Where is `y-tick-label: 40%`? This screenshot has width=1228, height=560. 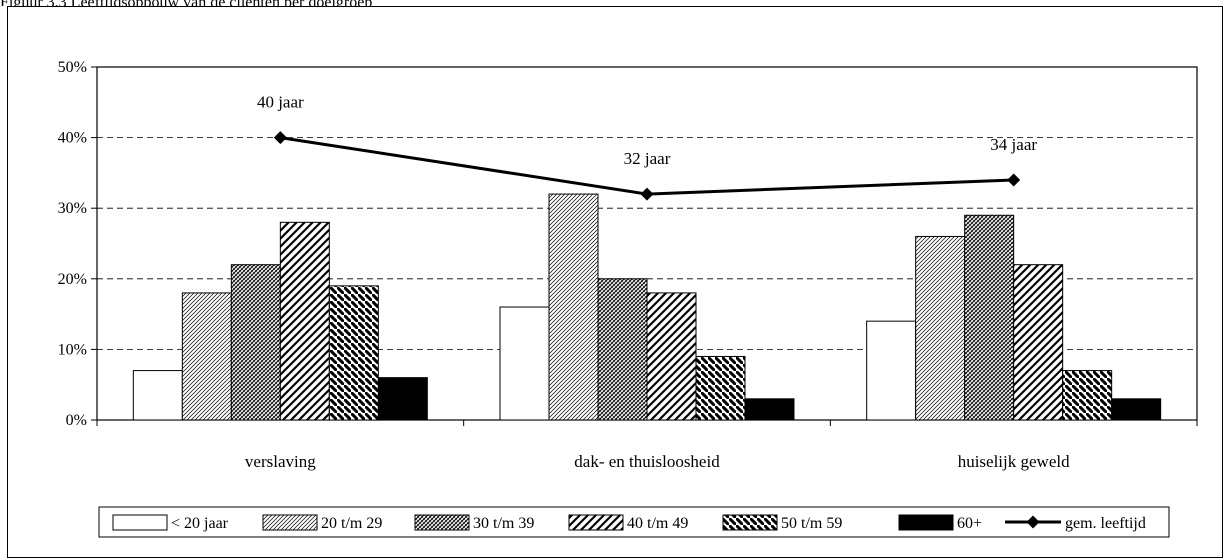 y-tick-label: 40% is located at coordinates (72, 138).